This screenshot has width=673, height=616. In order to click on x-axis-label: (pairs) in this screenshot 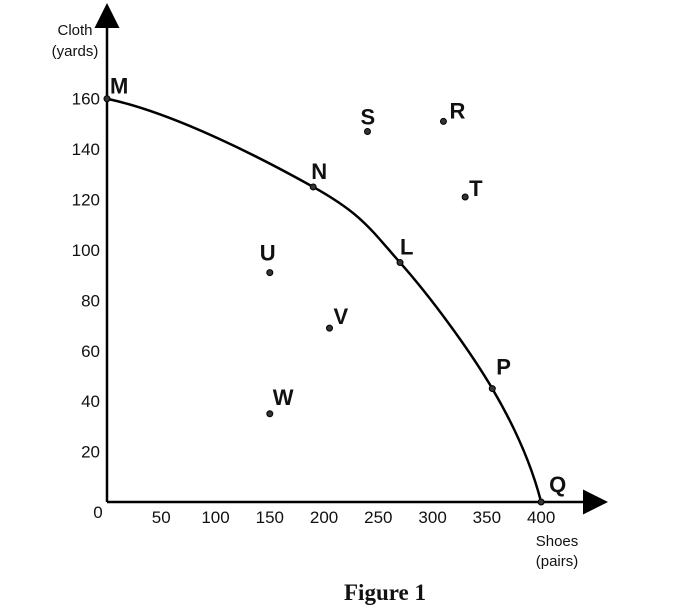, I will do `click(557, 561)`.